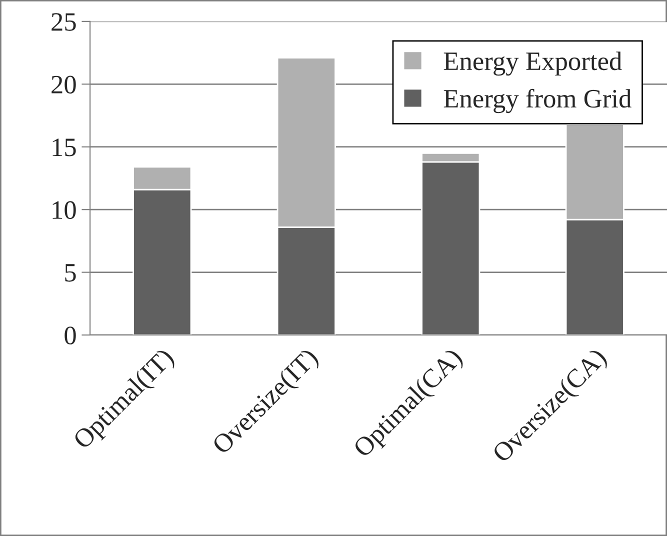  What do you see at coordinates (64, 210) in the screenshot?
I see `y-tick-label: 10` at bounding box center [64, 210].